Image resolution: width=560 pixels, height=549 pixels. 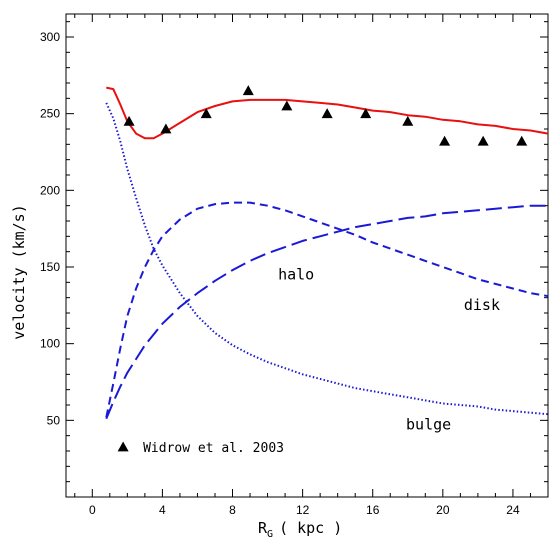 I want to click on y-axis-label: velocity (km/s), so click(x=19, y=271).